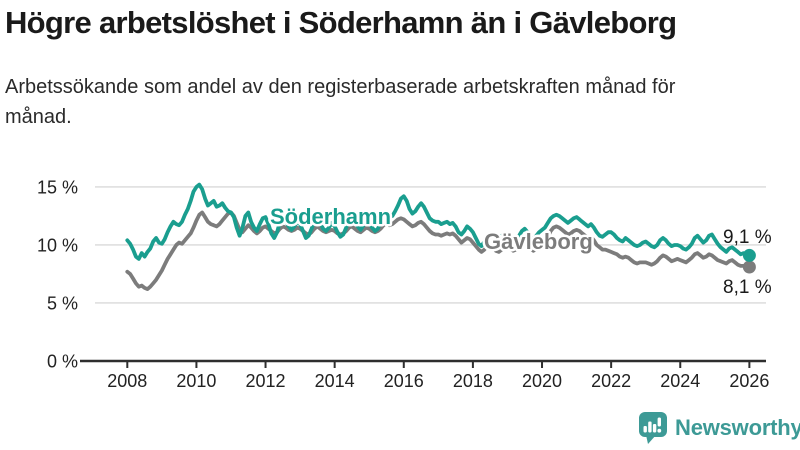 The height and width of the screenshot is (450, 800). Describe the element at coordinates (542, 381) in the screenshot. I see `x-axis-tick-label: 2020` at that location.